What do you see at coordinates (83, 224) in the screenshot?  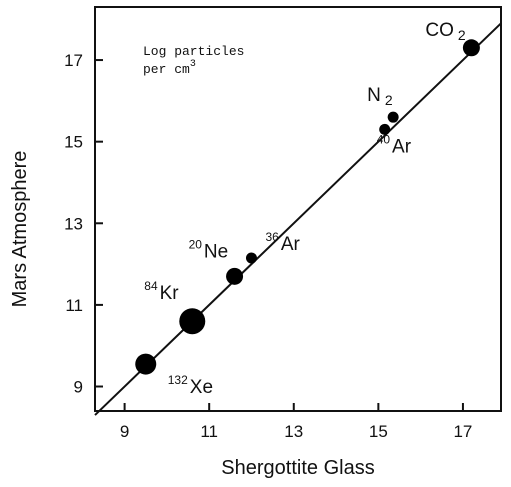 I see `y-axis-ticks: 9 11 13 15 17` at bounding box center [83, 224].